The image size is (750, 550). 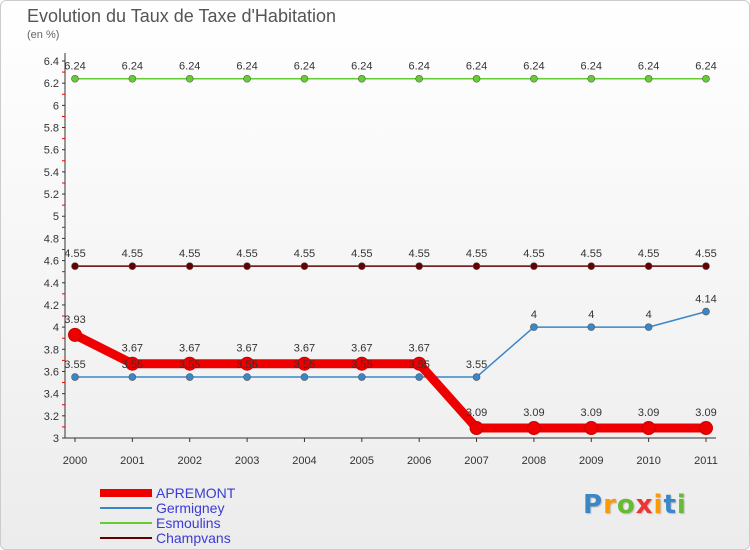 I want to click on legend-swatch-champvans, so click(x=126, y=538).